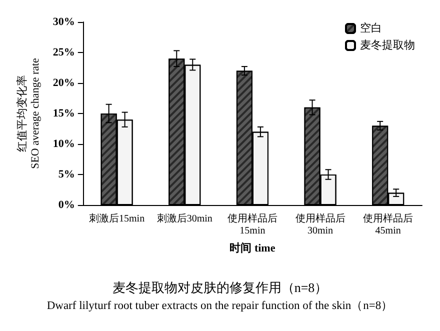 The image size is (440, 331). I want to click on y-tick-label: 15%, so click(63, 114).